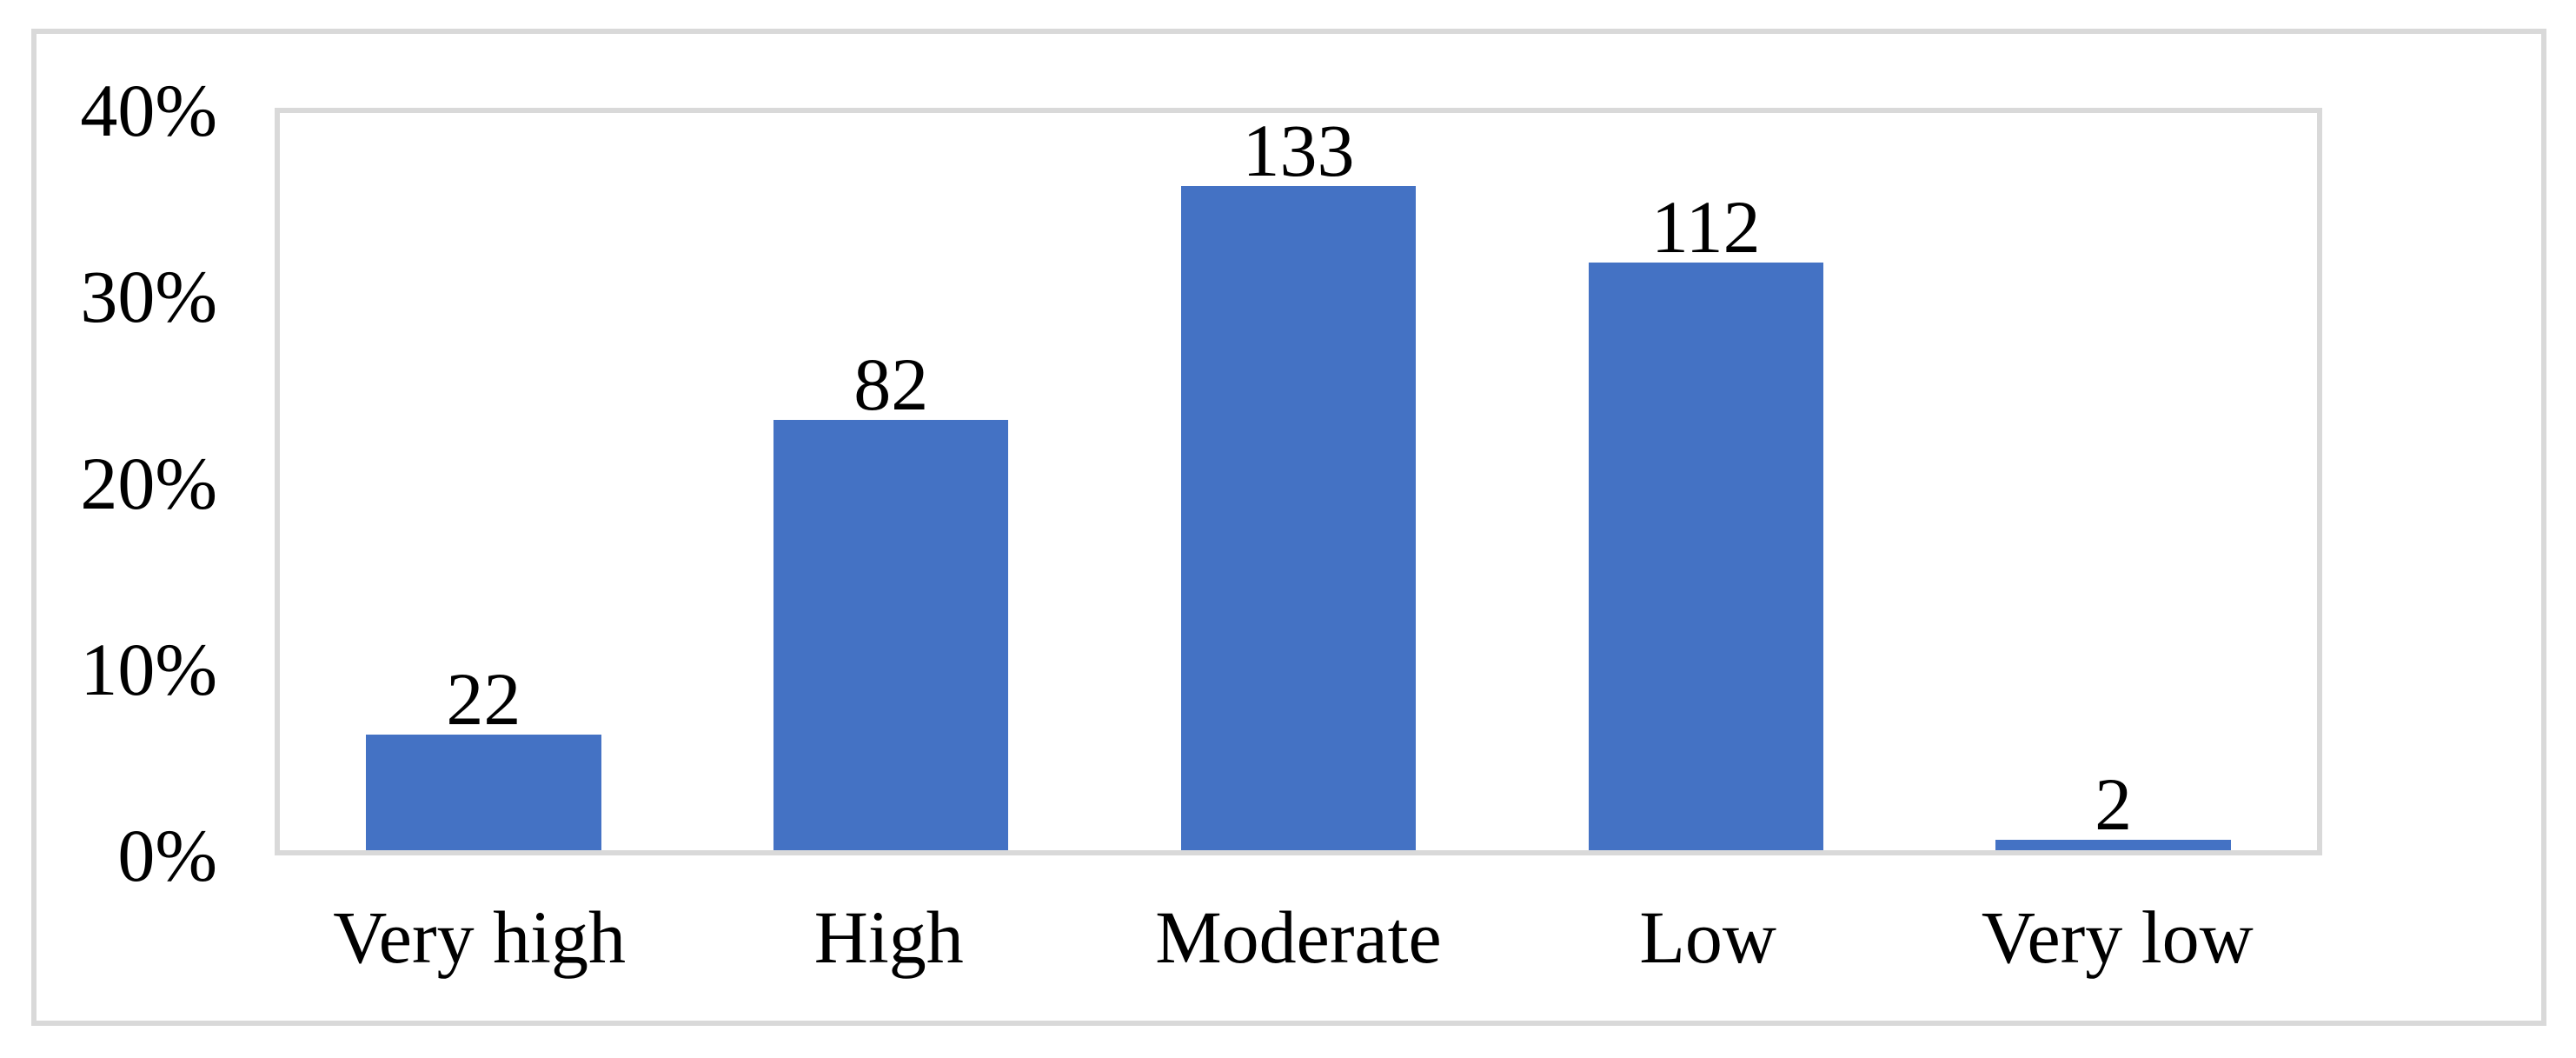 This screenshot has height=1058, width=2576. I want to click on x-axis-label: Very low, so click(2117, 937).